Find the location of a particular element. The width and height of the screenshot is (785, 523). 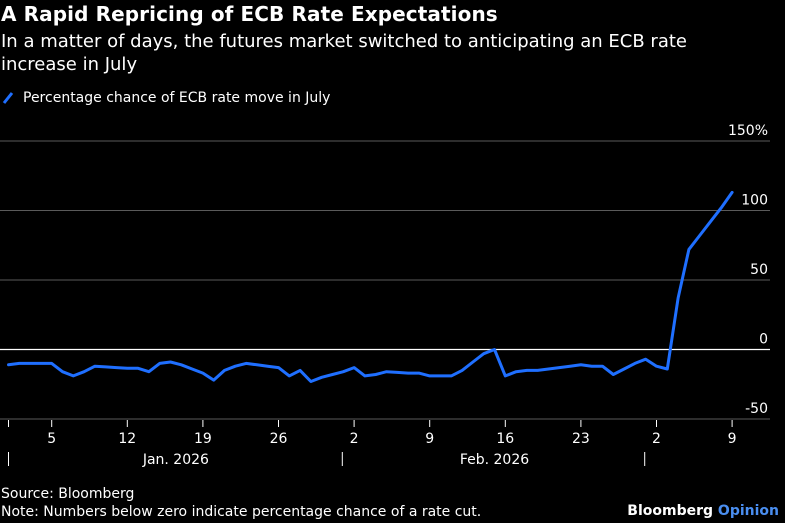

legend-line-icon is located at coordinates (8, 98).